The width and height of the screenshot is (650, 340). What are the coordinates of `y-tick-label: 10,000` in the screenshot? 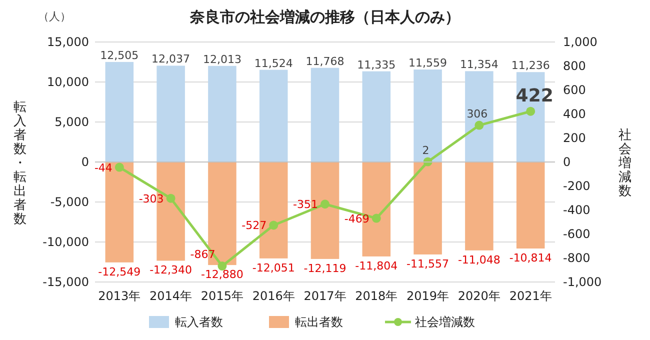 It's located at (68, 82).